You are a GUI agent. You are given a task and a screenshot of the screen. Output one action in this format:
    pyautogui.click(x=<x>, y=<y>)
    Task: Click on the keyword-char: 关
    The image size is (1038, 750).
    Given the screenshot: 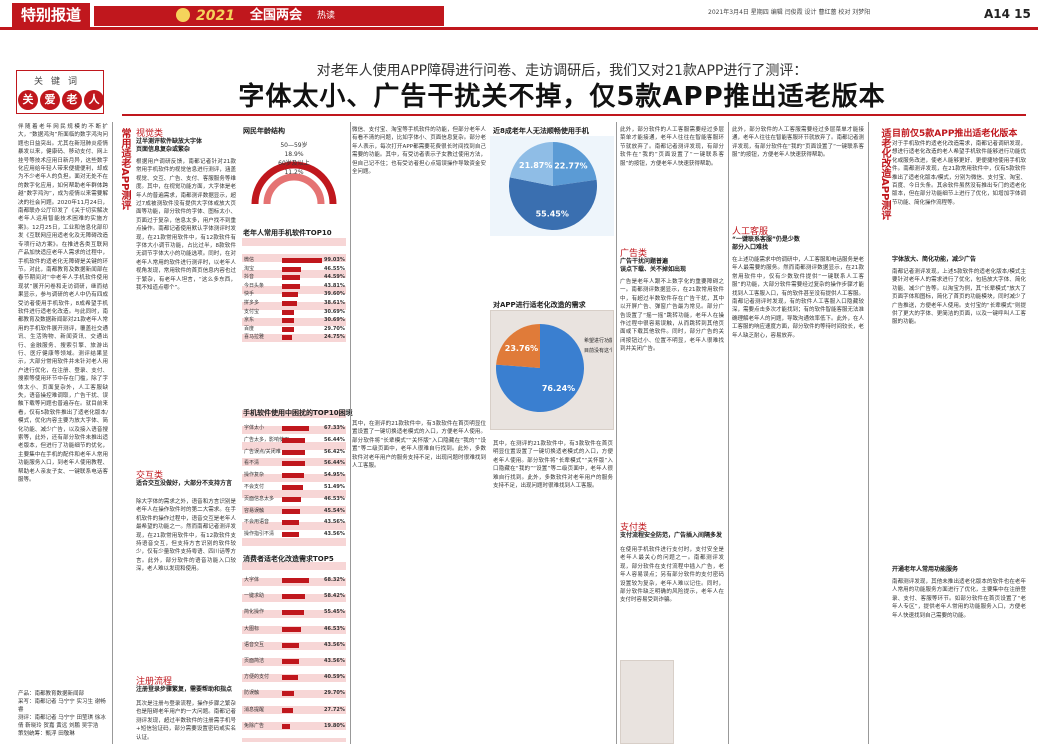 What is the action you would take?
    pyautogui.click(x=28, y=100)
    